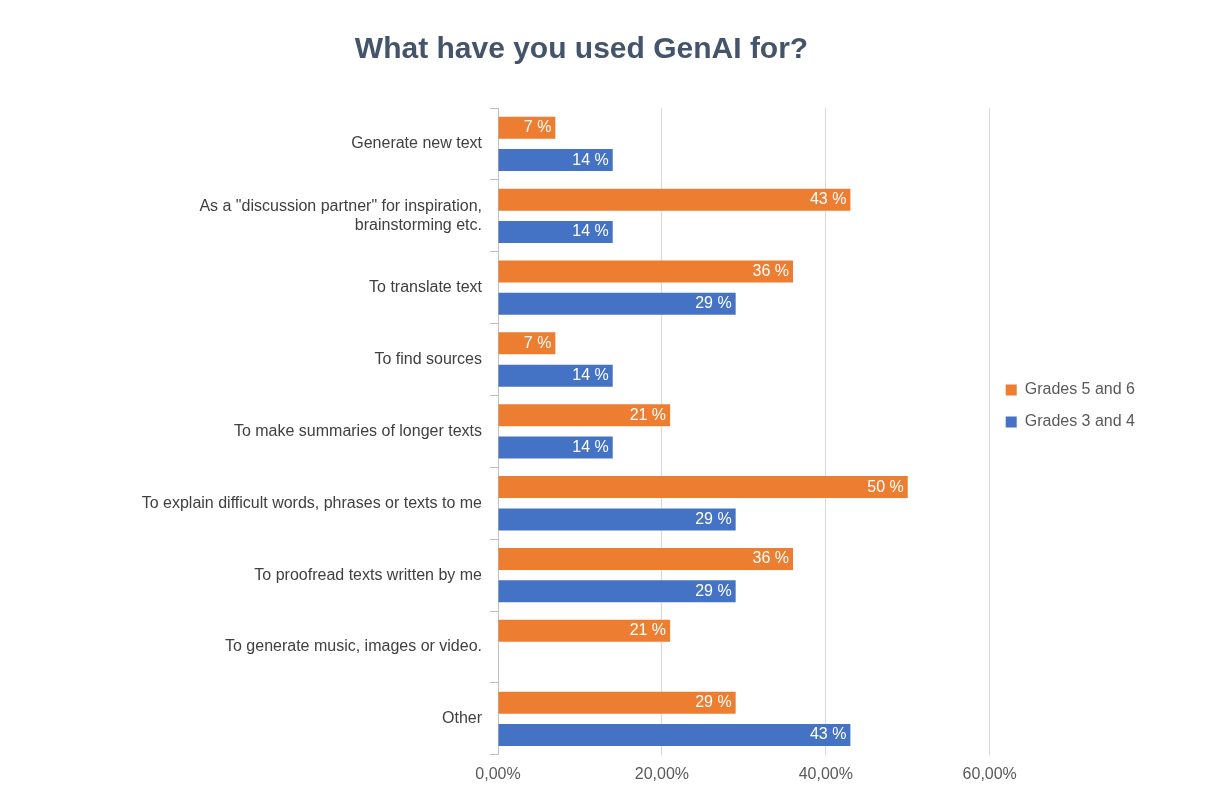  I want to click on chart-title: What have you used GenAI for?, so click(581, 48).